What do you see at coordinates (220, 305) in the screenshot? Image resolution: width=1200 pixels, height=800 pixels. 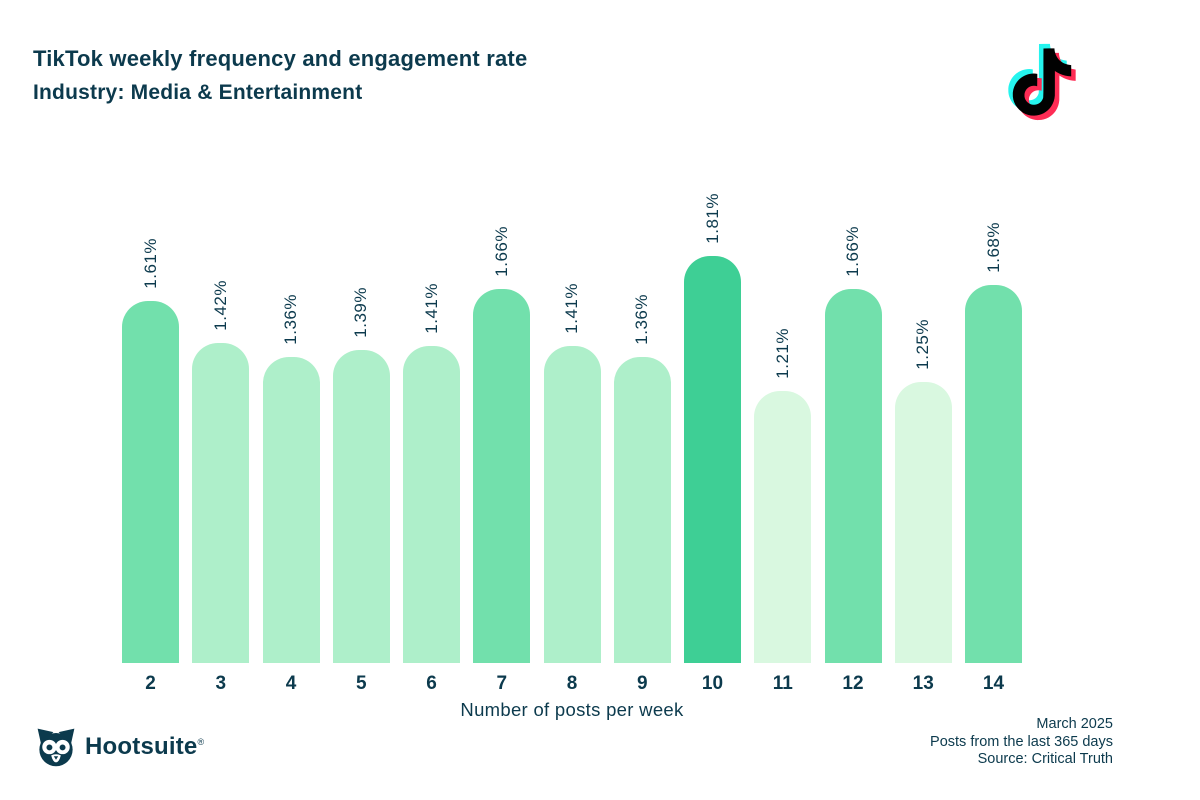 I see `bar-value-label: 1.42%` at bounding box center [220, 305].